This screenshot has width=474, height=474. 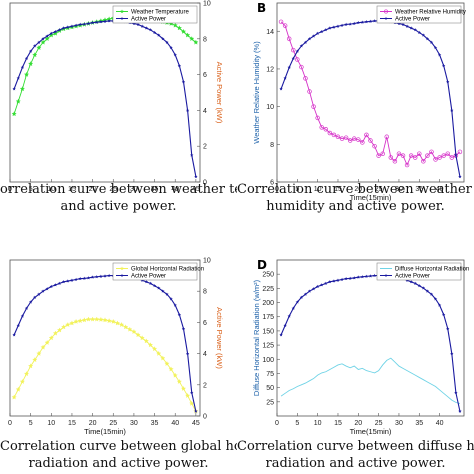 What do you see at coordinates (105, 431) in the screenshot?
I see `x-axis-label: Time(15min)` at bounding box center [105, 431].